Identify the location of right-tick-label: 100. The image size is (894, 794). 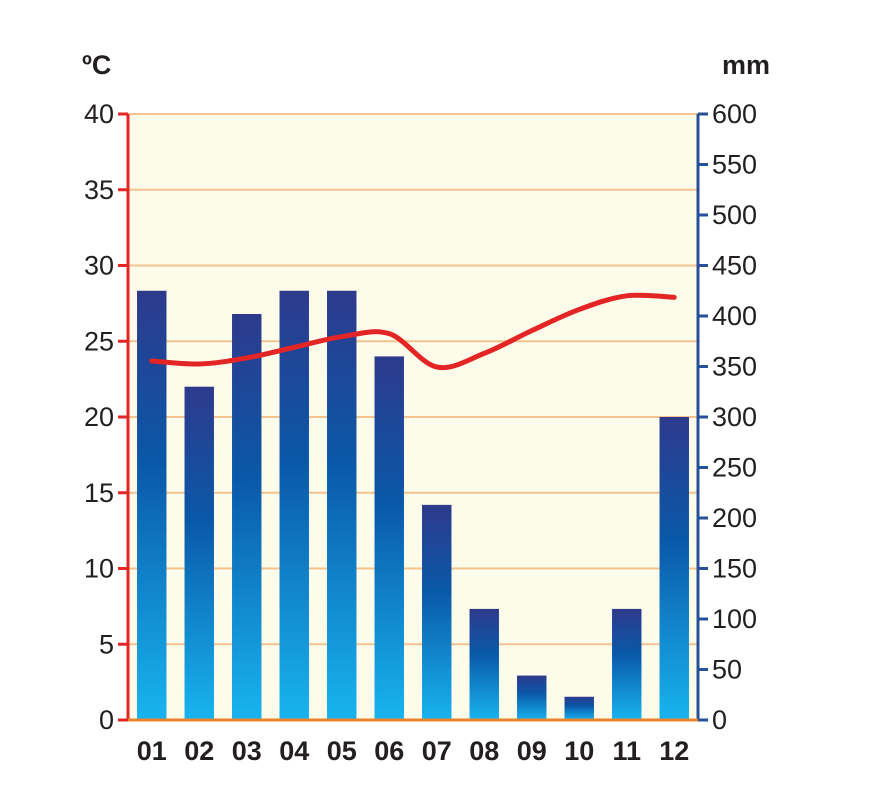
(734, 619).